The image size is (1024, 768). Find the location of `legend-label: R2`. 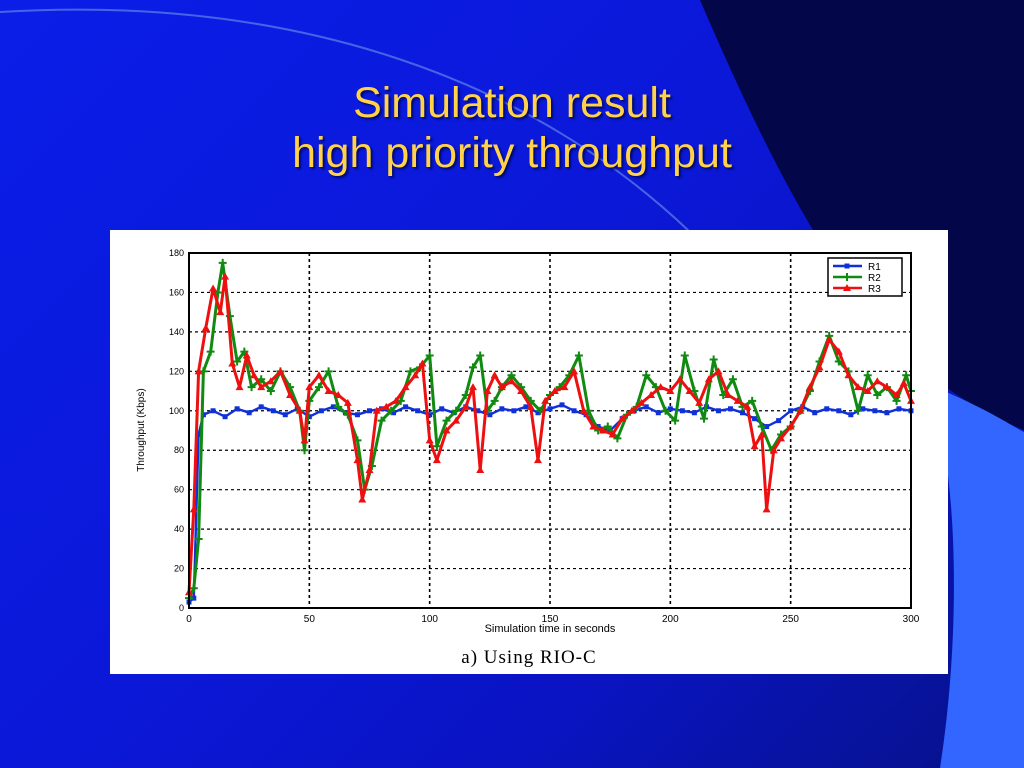

legend-label: R2 is located at coordinates (874, 278).